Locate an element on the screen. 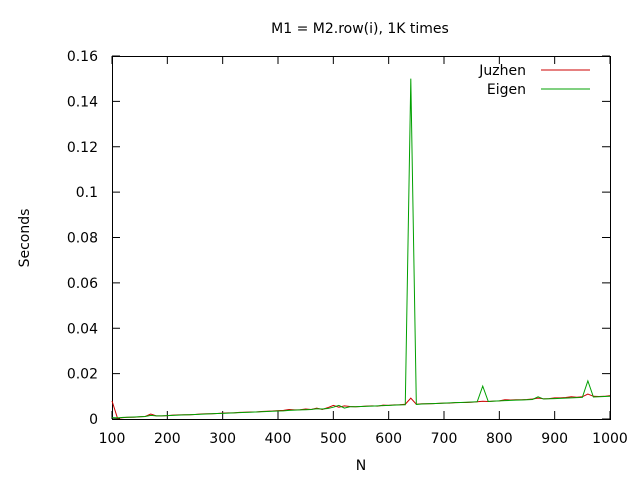 The image size is (640, 480). x-tick-label: 400 is located at coordinates (278, 439).